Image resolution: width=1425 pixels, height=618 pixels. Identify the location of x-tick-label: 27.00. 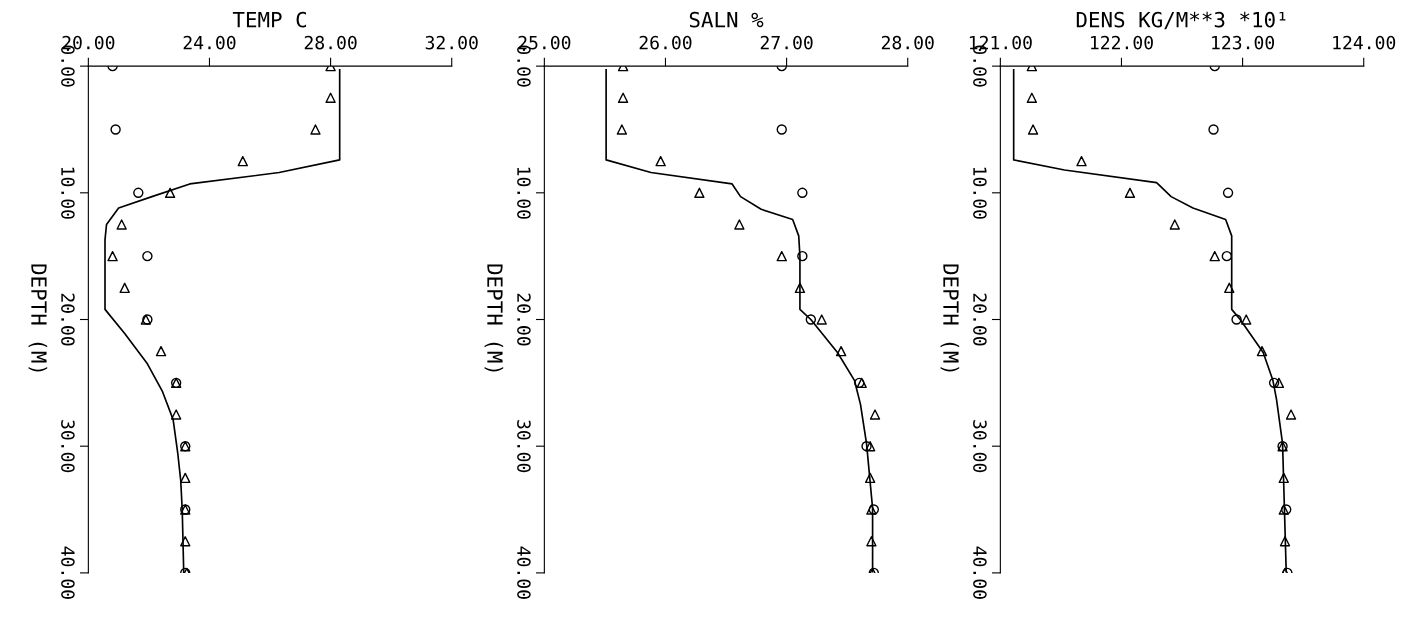
(786, 42).